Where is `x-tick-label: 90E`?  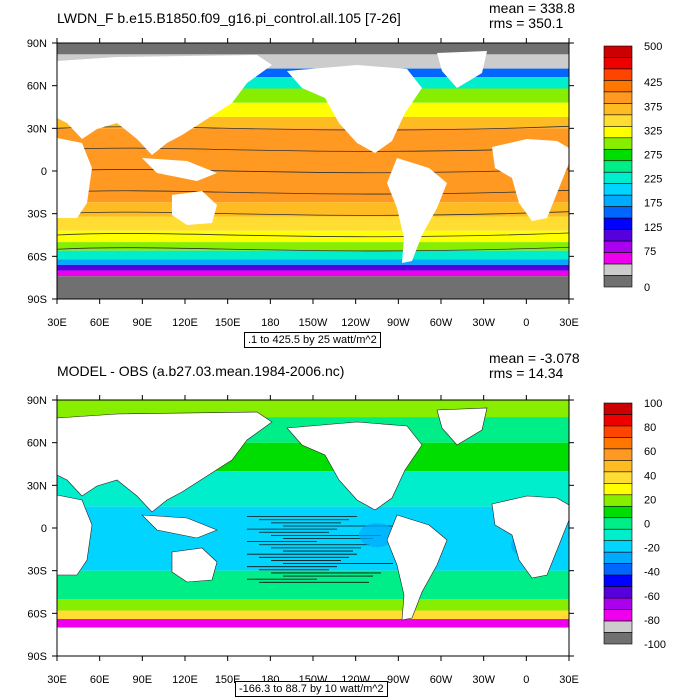
x-tick-label: 90E is located at coordinates (143, 680).